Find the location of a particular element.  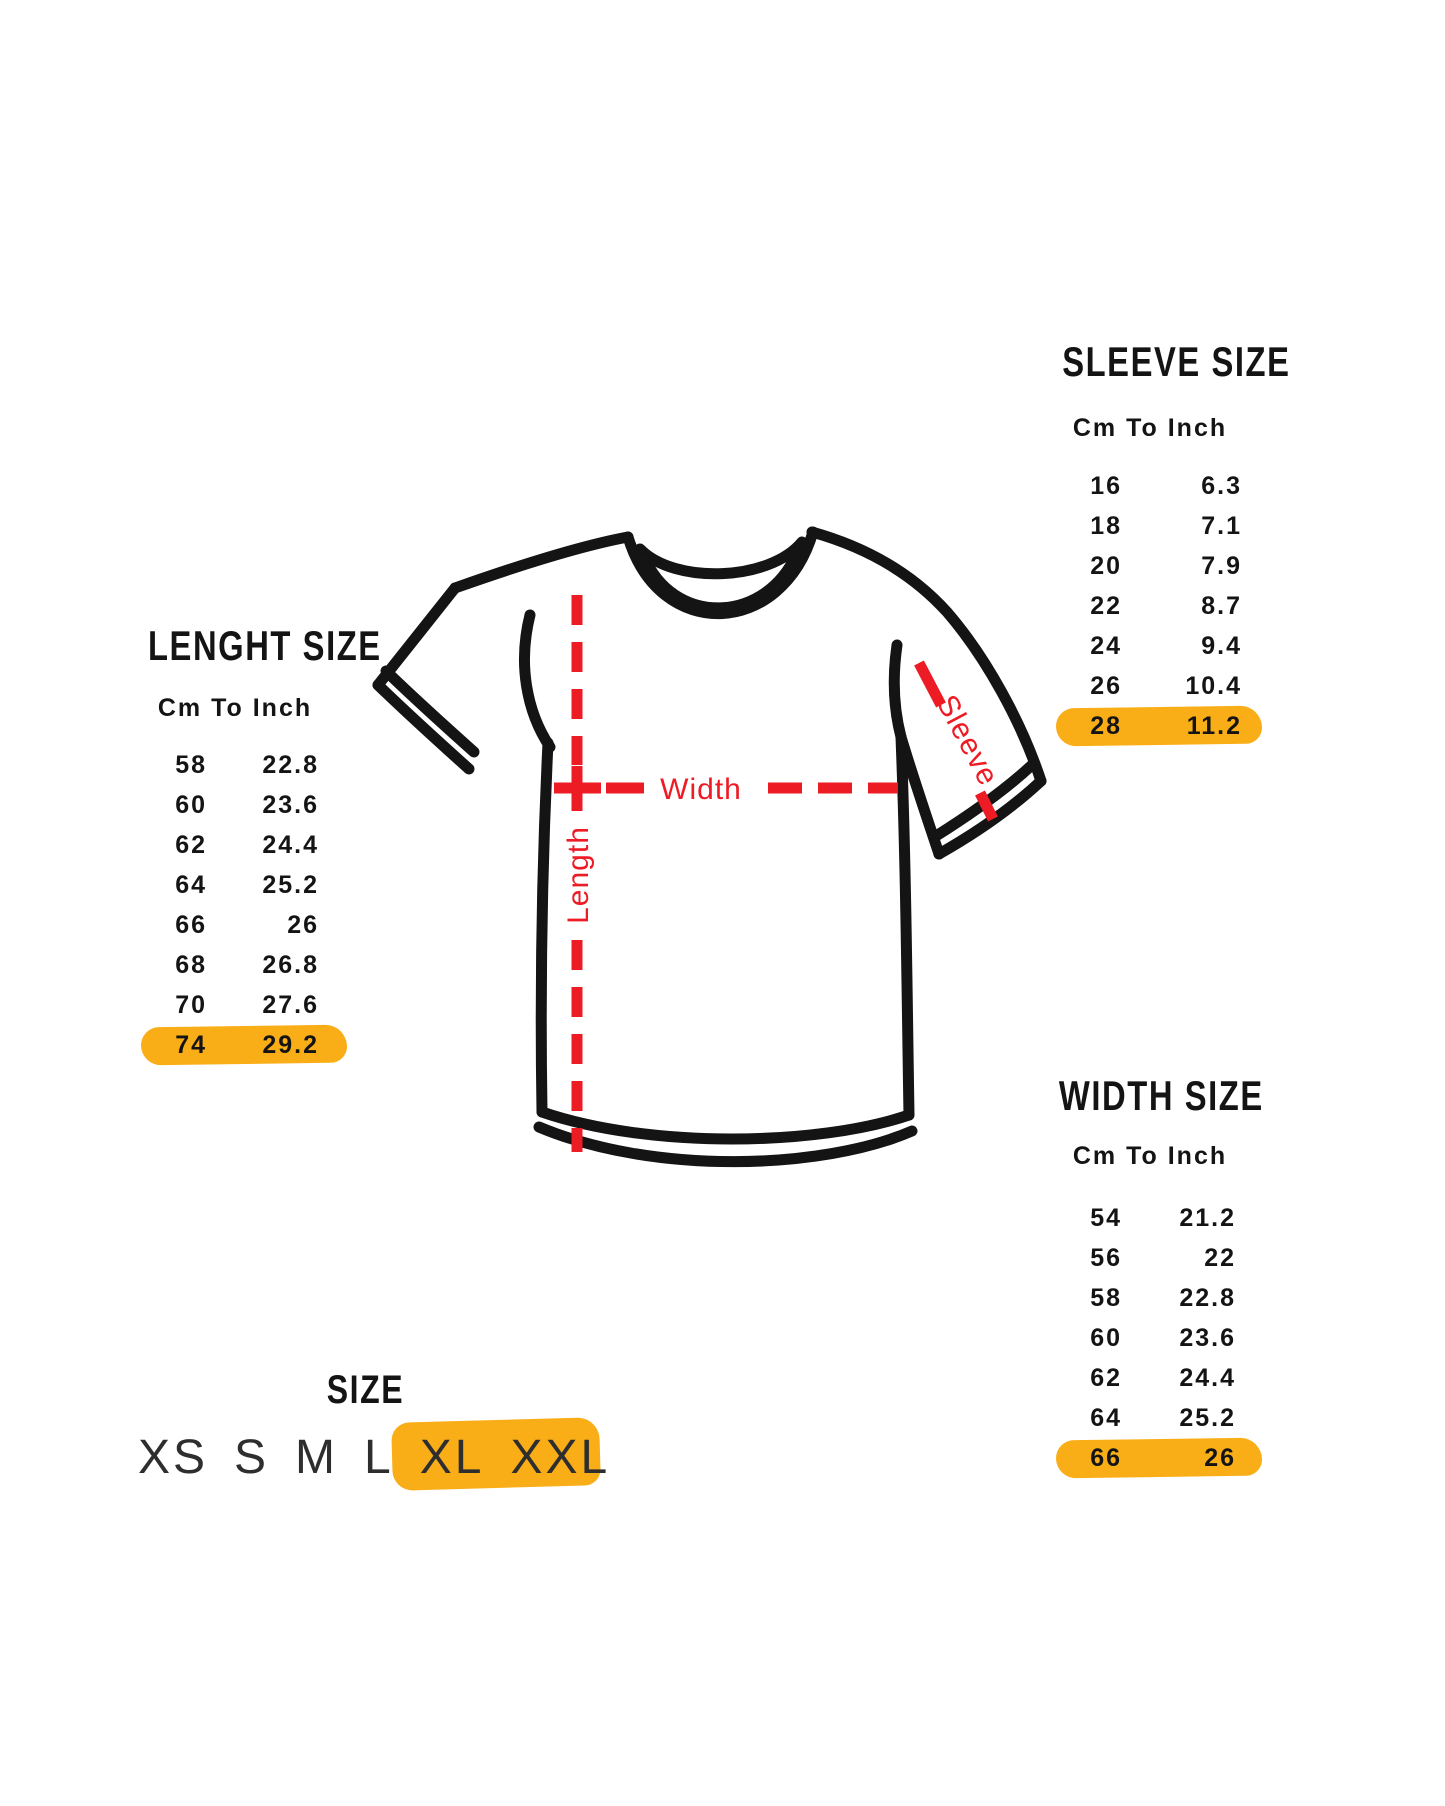

cm-value: 26 is located at coordinates (1106, 685).